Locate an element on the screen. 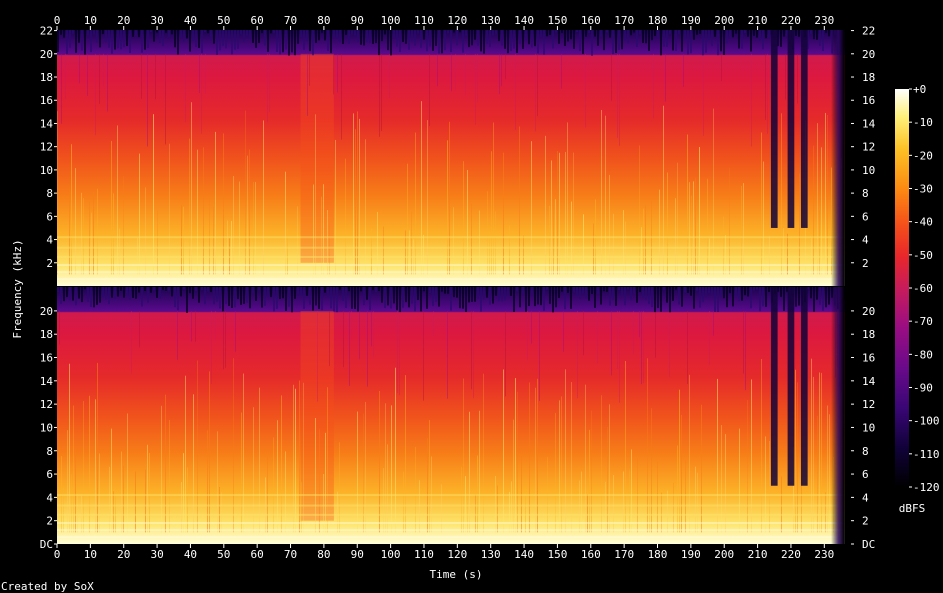 This screenshot has height=593, width=943. x-tick-label-top: 120 is located at coordinates (457, 20).